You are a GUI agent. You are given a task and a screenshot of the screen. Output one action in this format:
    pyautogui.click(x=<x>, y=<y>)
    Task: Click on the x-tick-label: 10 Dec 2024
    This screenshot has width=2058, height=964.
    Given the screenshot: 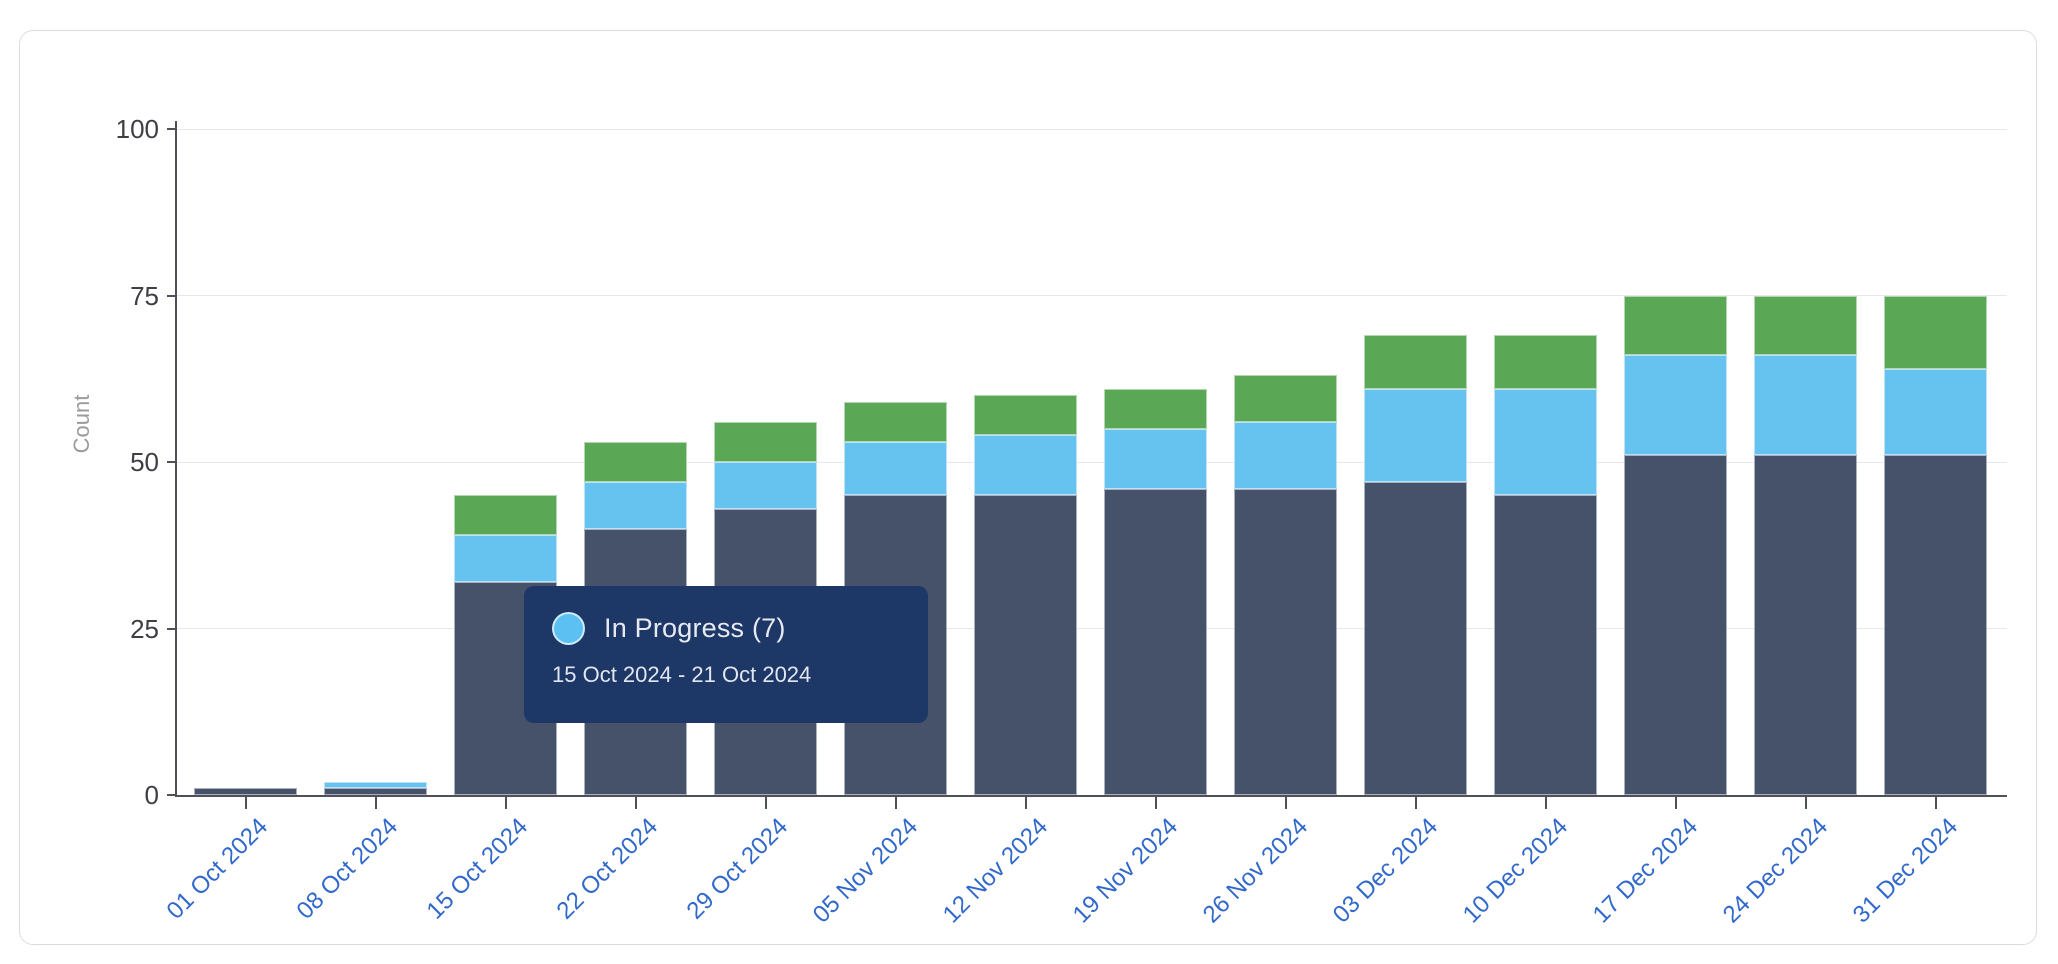 What is the action you would take?
    pyautogui.click(x=1515, y=871)
    